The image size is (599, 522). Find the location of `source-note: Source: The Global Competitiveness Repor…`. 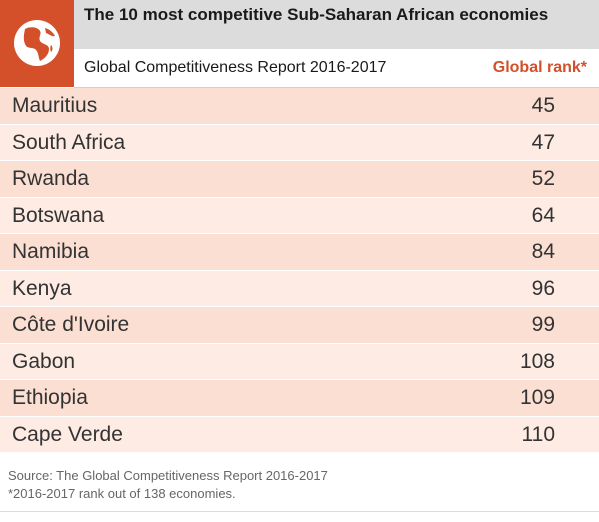

source-note: Source: The Global Competitiveness Repor… is located at coordinates (168, 475).